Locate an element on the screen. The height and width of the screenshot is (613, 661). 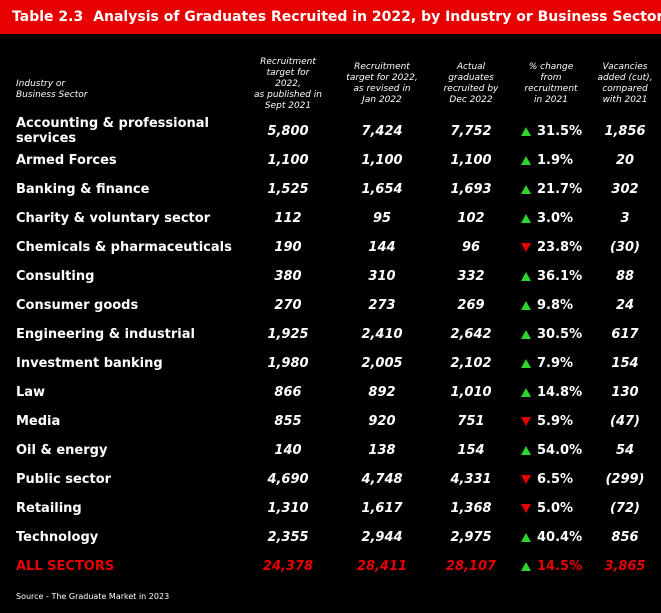
sector-name: Banking & finance is located at coordinates (83, 189).